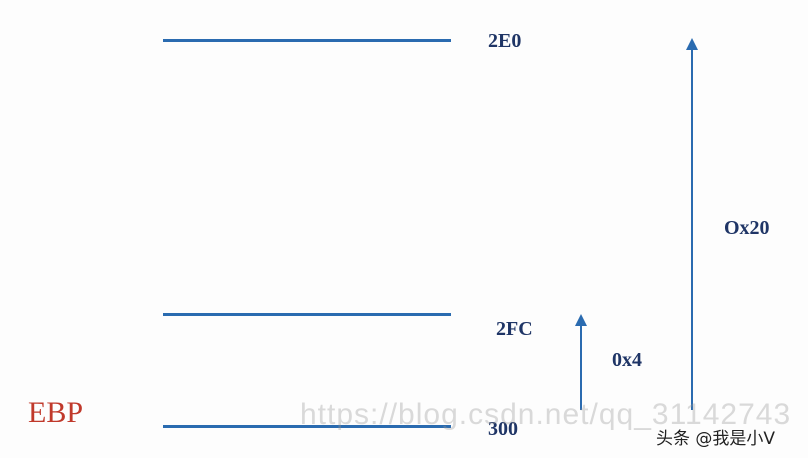 This screenshot has width=808, height=458. What do you see at coordinates (514, 329) in the screenshot?
I see `address-2fc: 2FC` at bounding box center [514, 329].